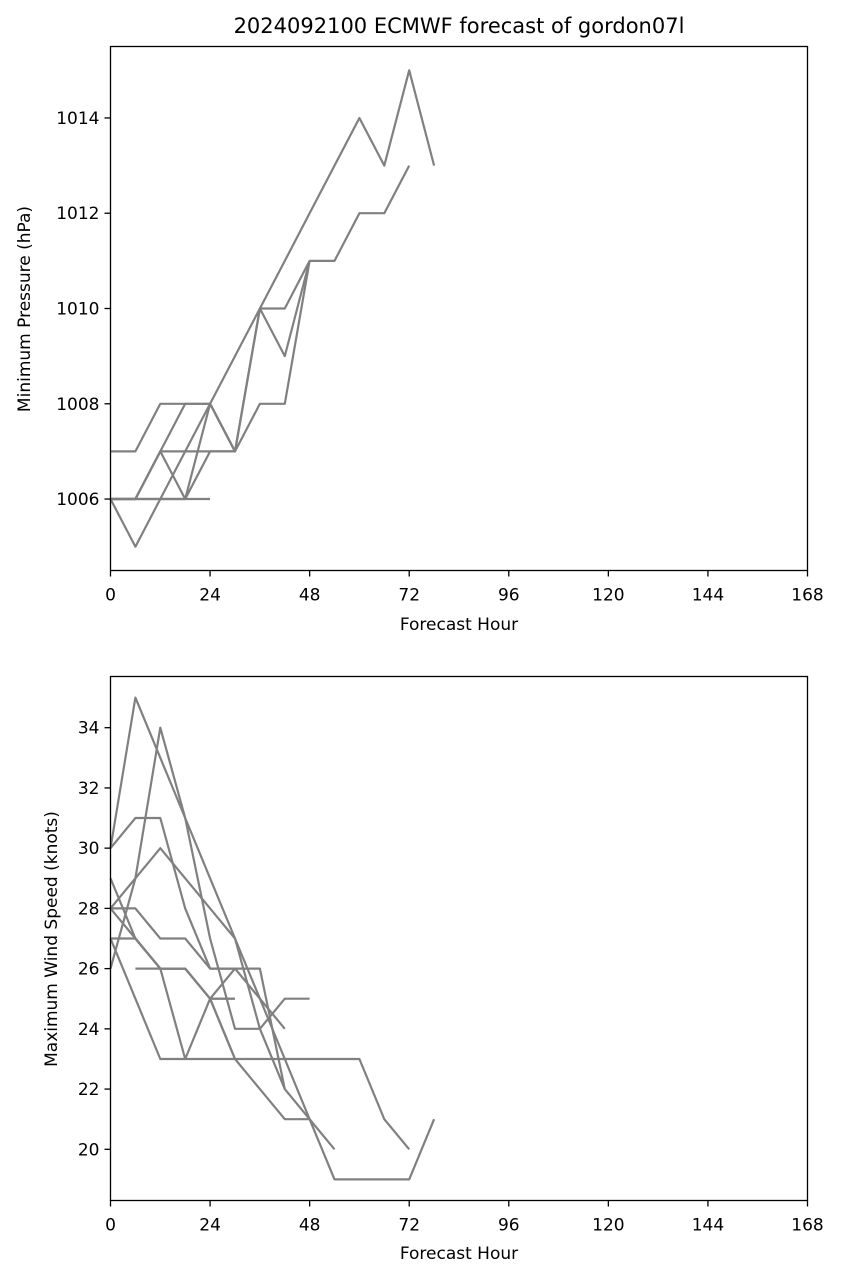 This screenshot has width=843, height=1279. What do you see at coordinates (77, 214) in the screenshot?
I see `pressure-y-tick-label: 1012` at bounding box center [77, 214].